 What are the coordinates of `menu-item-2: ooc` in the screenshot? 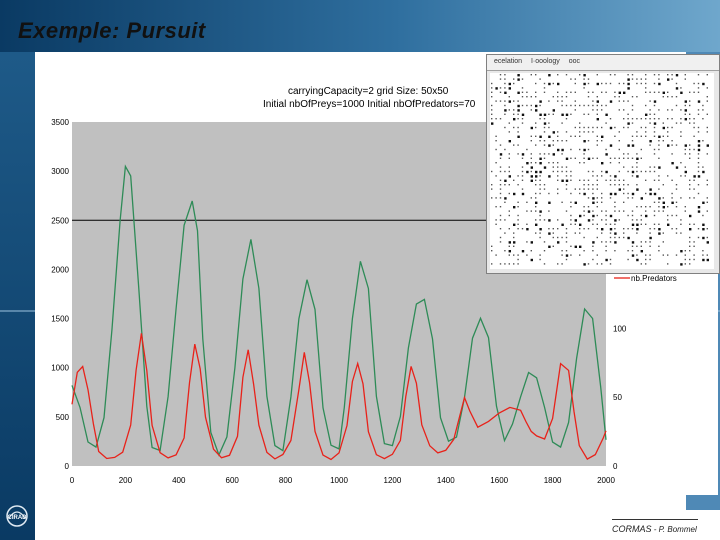 It's located at (574, 61).